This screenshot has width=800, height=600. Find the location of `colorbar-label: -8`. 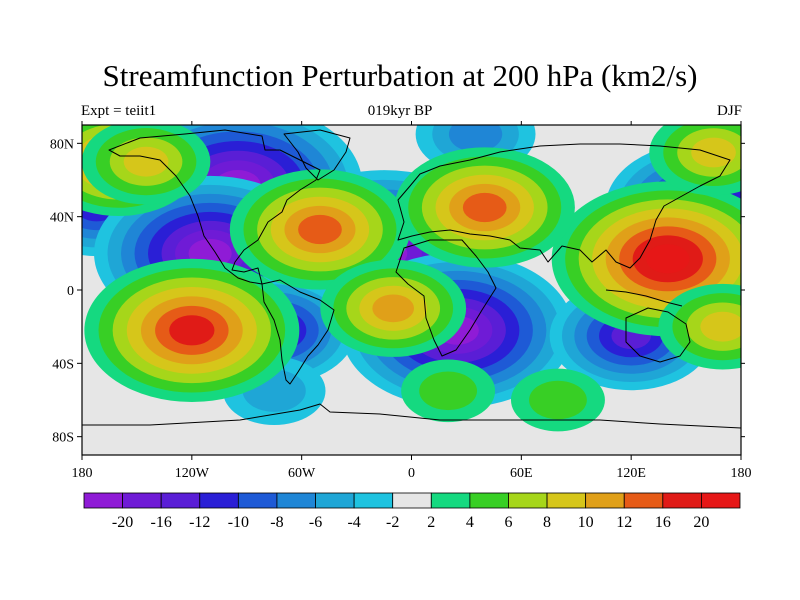

colorbar-label: -8 is located at coordinates (276, 522).